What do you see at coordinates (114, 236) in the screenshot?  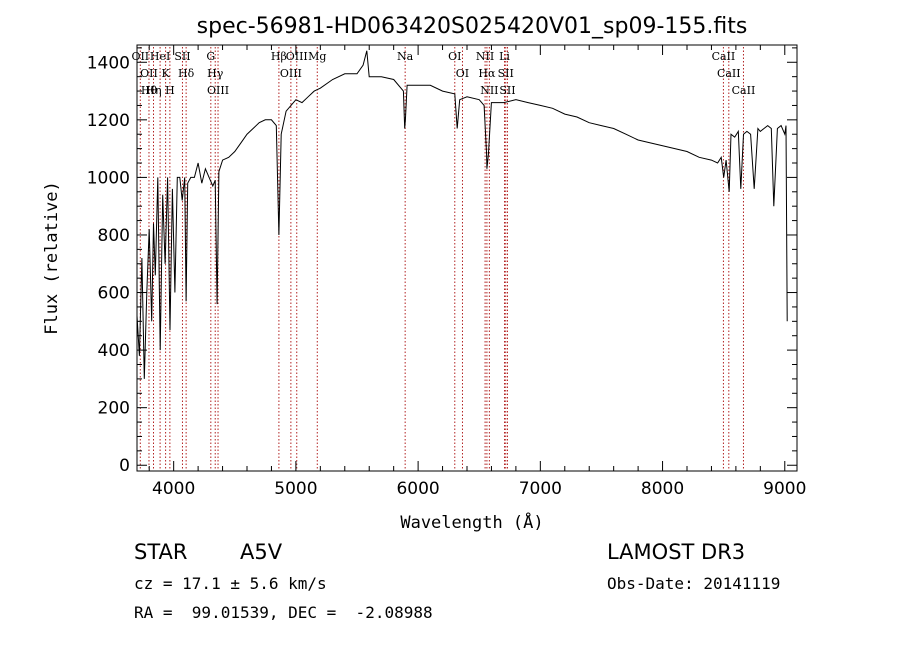 I see `y-tick-label: 800` at bounding box center [114, 236].